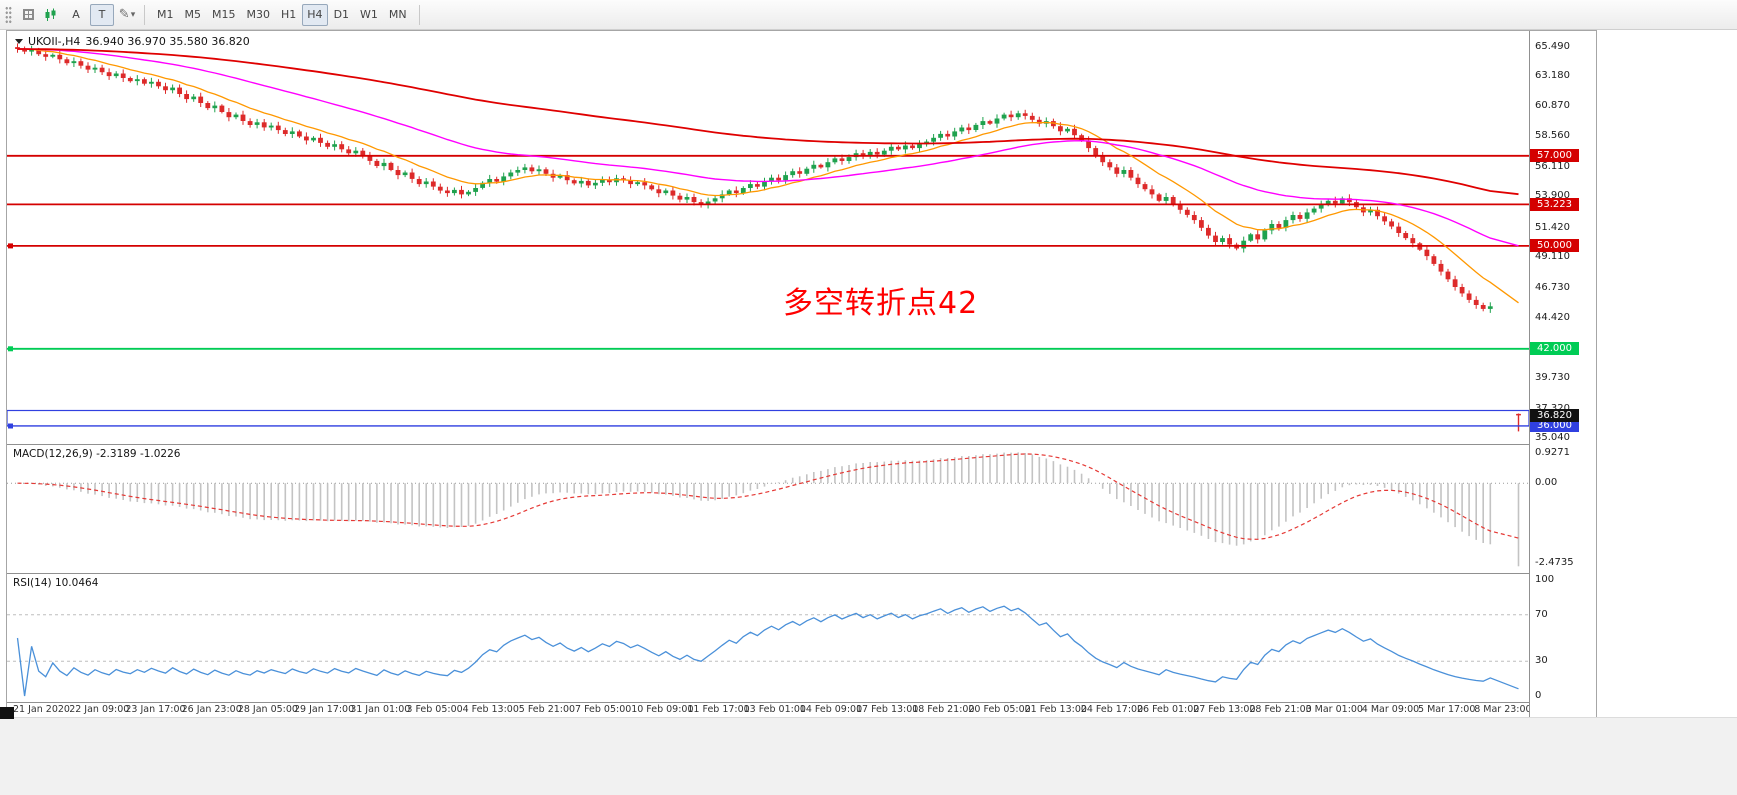 This screenshot has height=795, width=1737. What do you see at coordinates (1552, 46) in the screenshot?
I see `price-axis-tick: 65.490` at bounding box center [1552, 46].